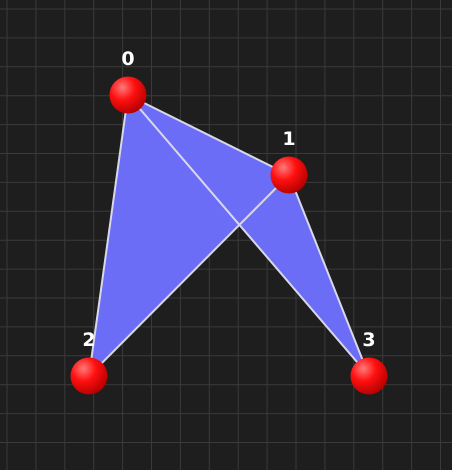 Image resolution: width=452 pixels, height=470 pixels. I want to click on vertex-1-handle, so click(289, 175).